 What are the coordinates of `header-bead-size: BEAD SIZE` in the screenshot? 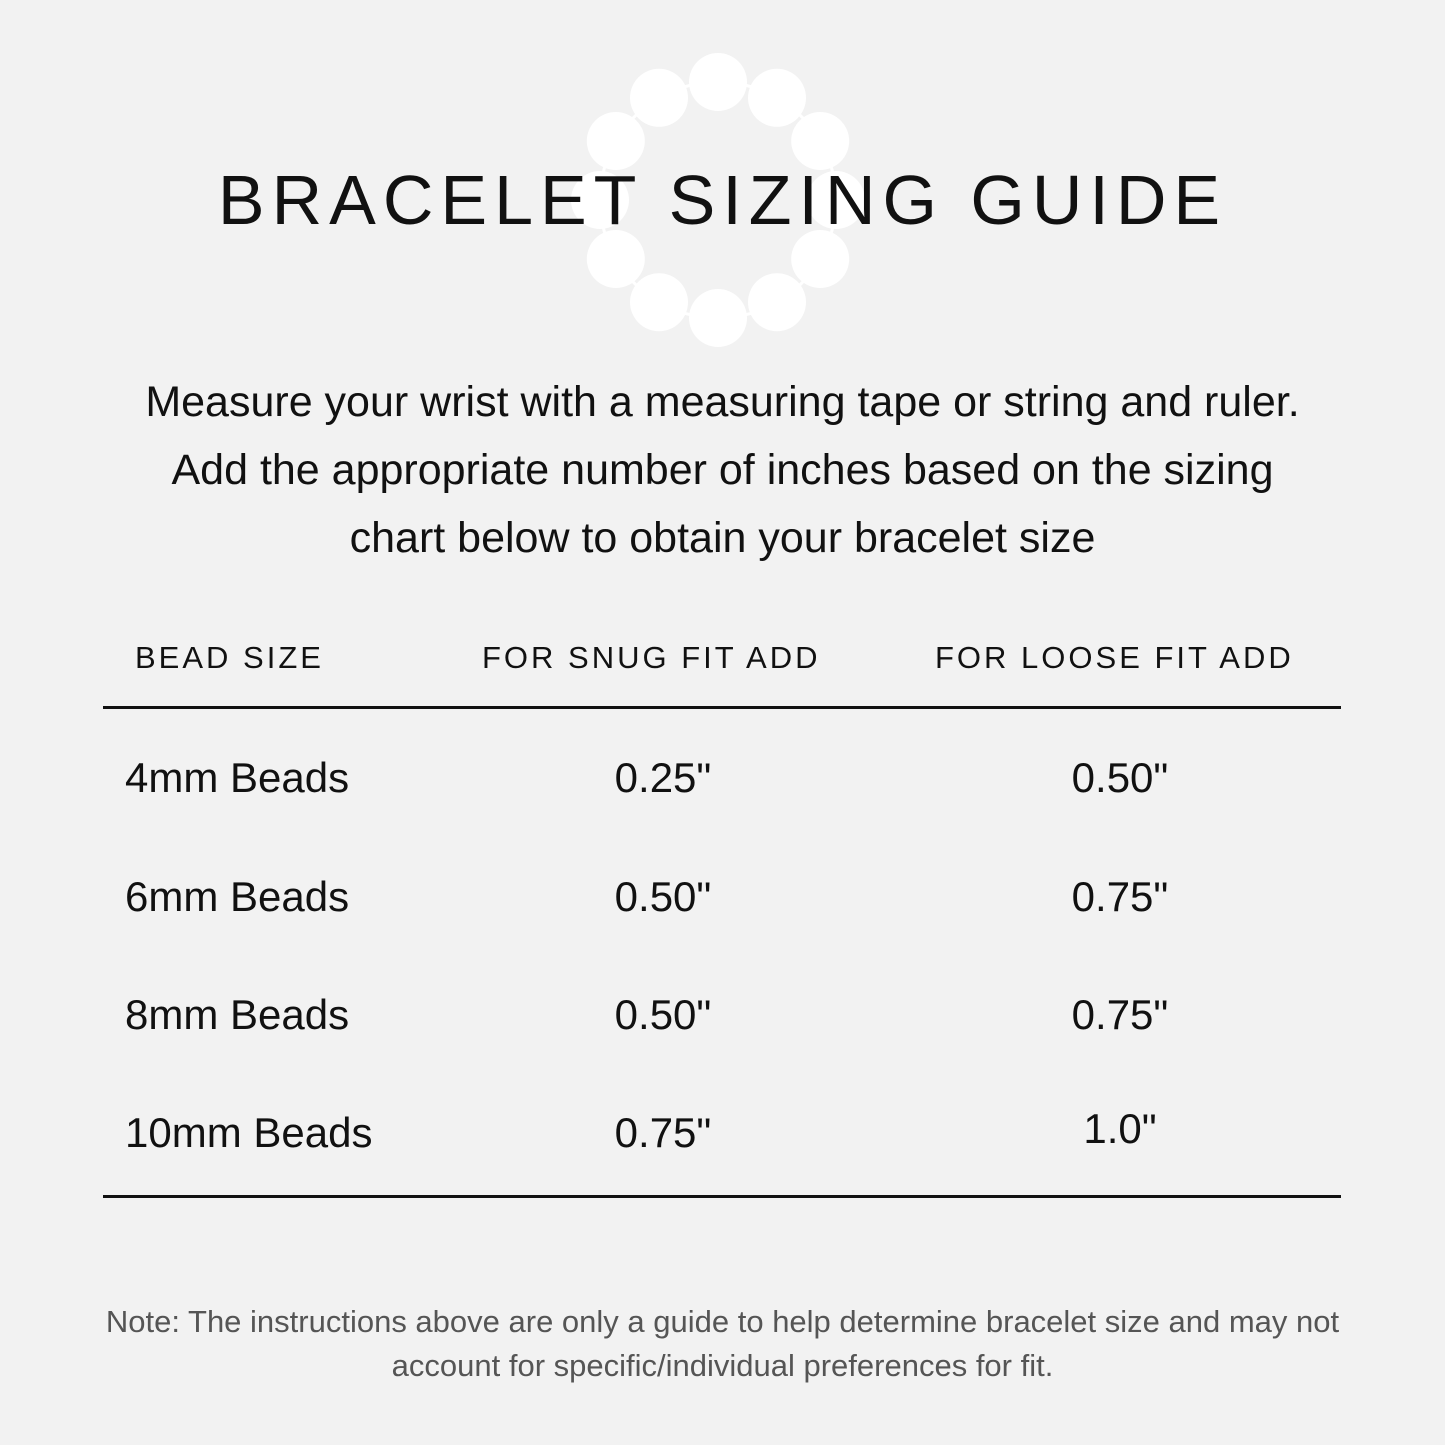 It's located at (229, 657).